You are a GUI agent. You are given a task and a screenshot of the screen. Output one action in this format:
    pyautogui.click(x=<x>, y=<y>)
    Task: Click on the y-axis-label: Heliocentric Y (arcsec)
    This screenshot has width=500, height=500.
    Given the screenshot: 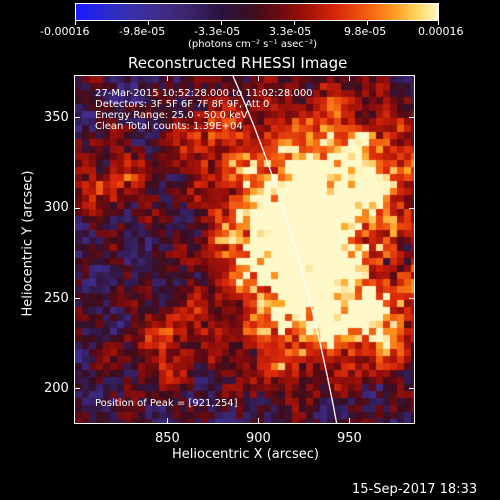 What is the action you would take?
    pyautogui.click(x=28, y=243)
    